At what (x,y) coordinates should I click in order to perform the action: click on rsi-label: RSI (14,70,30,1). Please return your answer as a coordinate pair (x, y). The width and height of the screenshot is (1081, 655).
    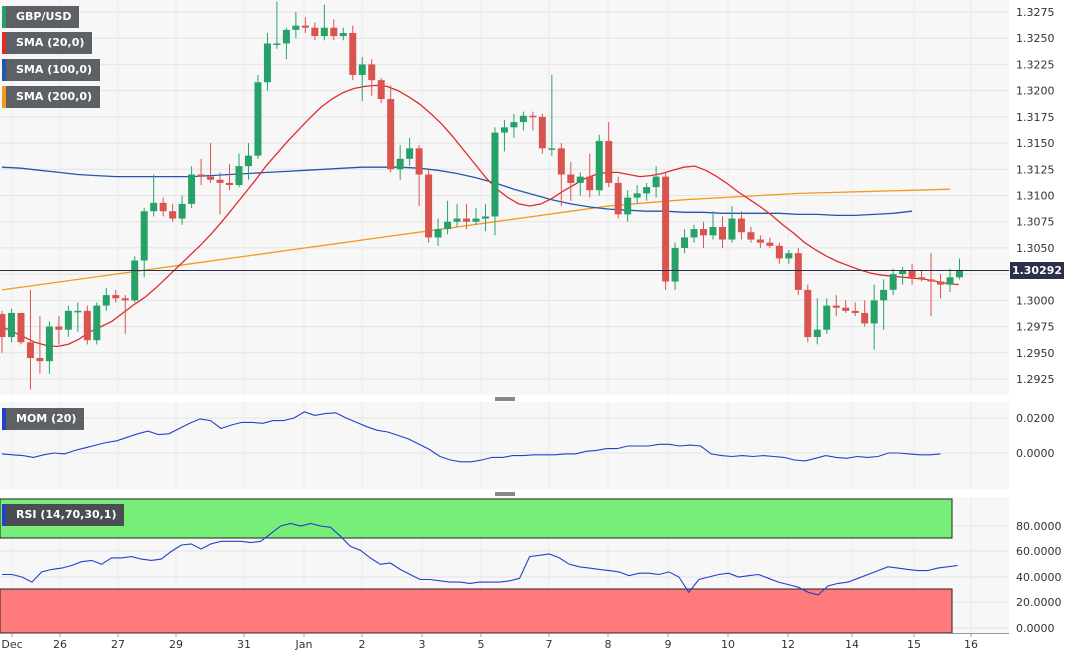
    Looking at the image, I should click on (63, 515).